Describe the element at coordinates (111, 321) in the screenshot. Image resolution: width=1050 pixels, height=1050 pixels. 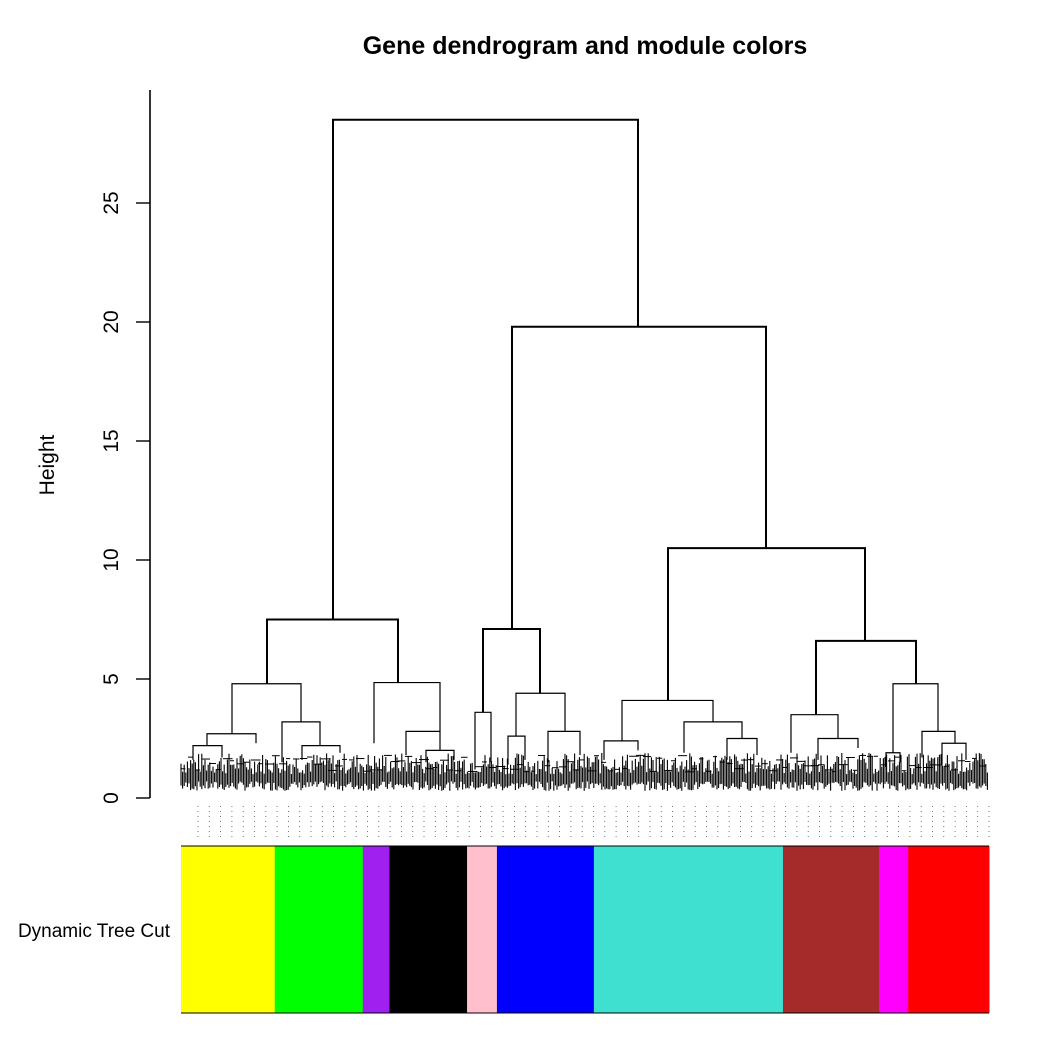
I see `y-tick-label: 20` at that location.